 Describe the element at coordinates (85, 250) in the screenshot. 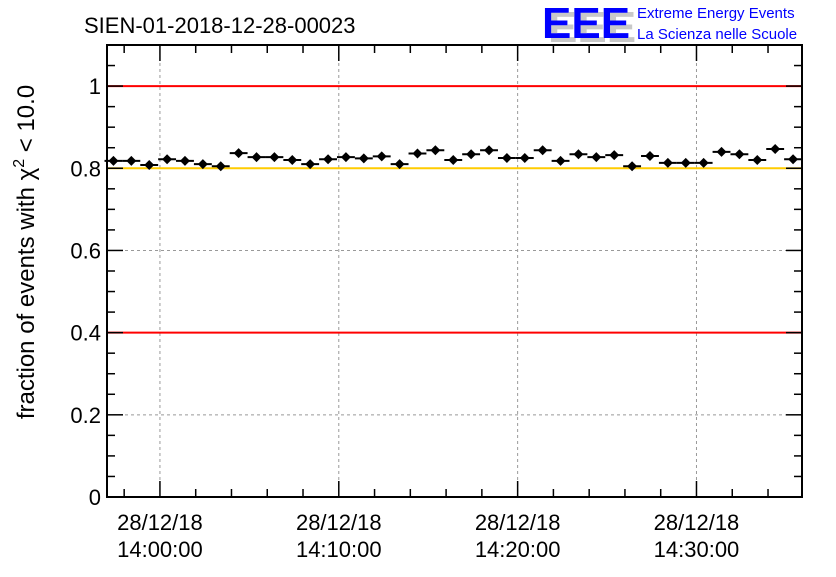

I see `y-tick-label: 0.6` at that location.